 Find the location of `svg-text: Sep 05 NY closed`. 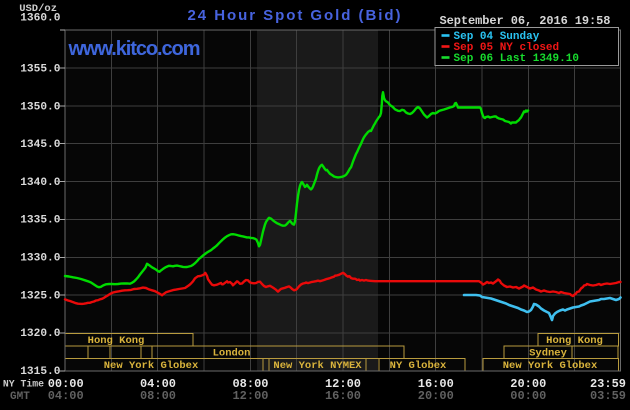

svg-text: Sep 05 NY closed is located at coordinates (507, 48).